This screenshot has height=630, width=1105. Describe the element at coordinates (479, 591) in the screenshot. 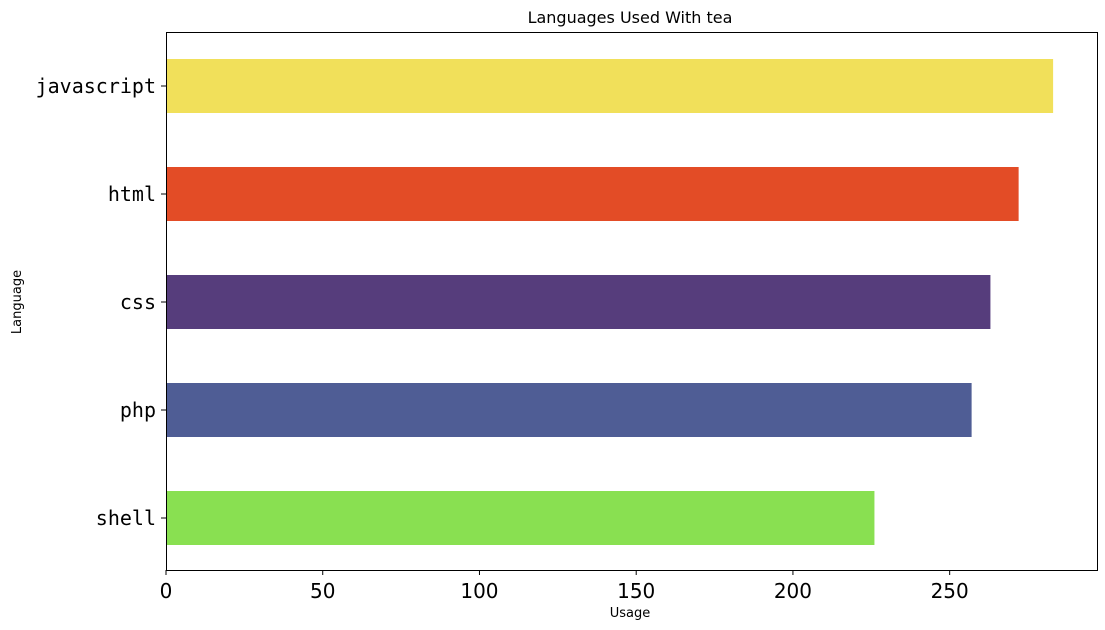

I see `x-tick-label: 100` at that location.